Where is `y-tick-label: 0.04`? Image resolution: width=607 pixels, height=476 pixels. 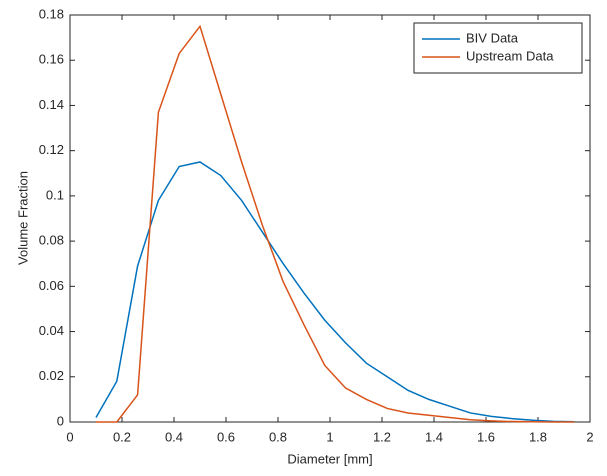 y-tick-label: 0.04 is located at coordinates (51, 330).